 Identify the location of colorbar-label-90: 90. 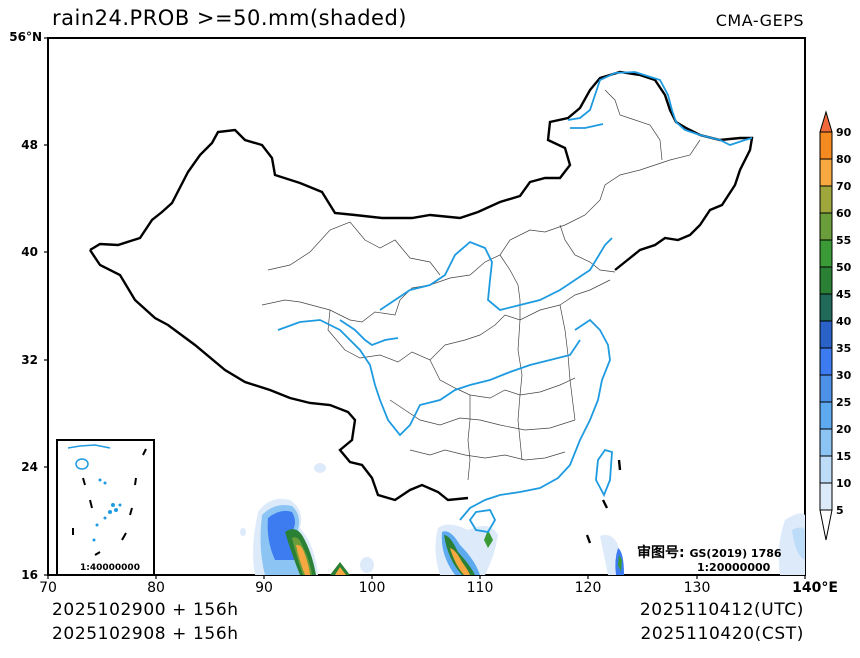
(844, 132).